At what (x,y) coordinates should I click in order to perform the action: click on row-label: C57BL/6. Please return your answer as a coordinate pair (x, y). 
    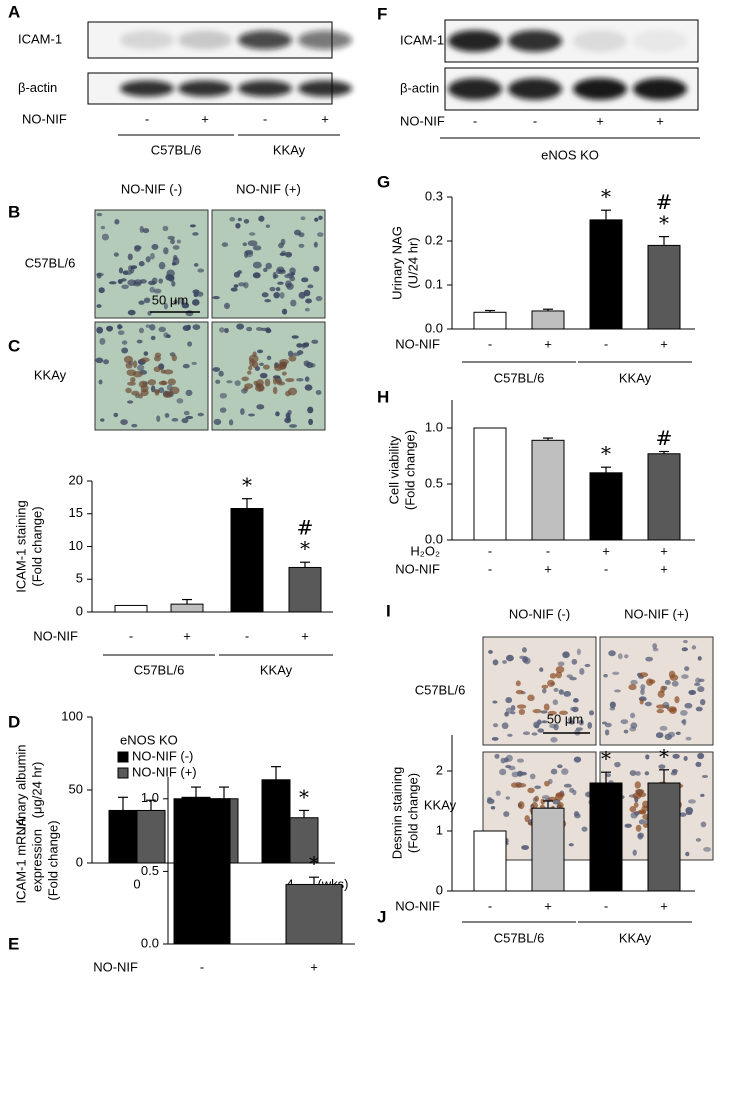
    Looking at the image, I should click on (50, 262).